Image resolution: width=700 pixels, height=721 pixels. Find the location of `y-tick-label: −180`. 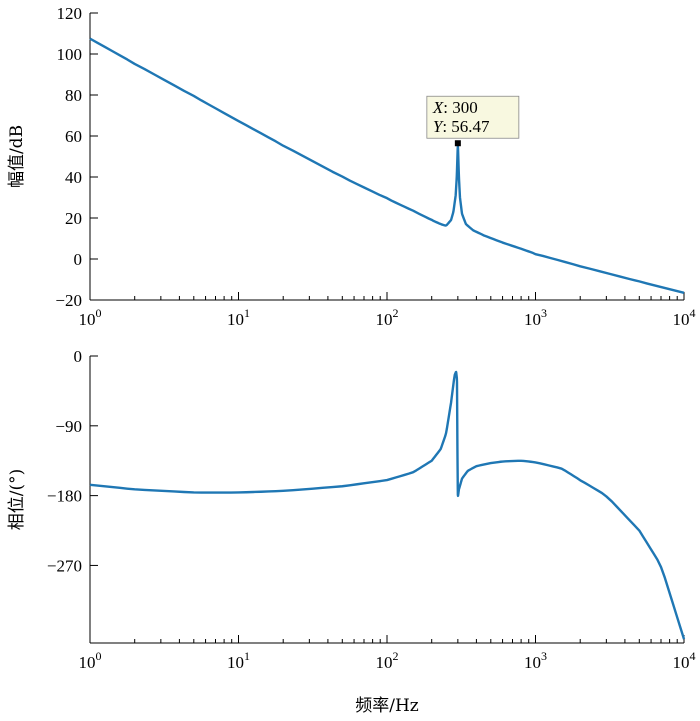

y-tick-label: −180 is located at coordinates (64, 496).